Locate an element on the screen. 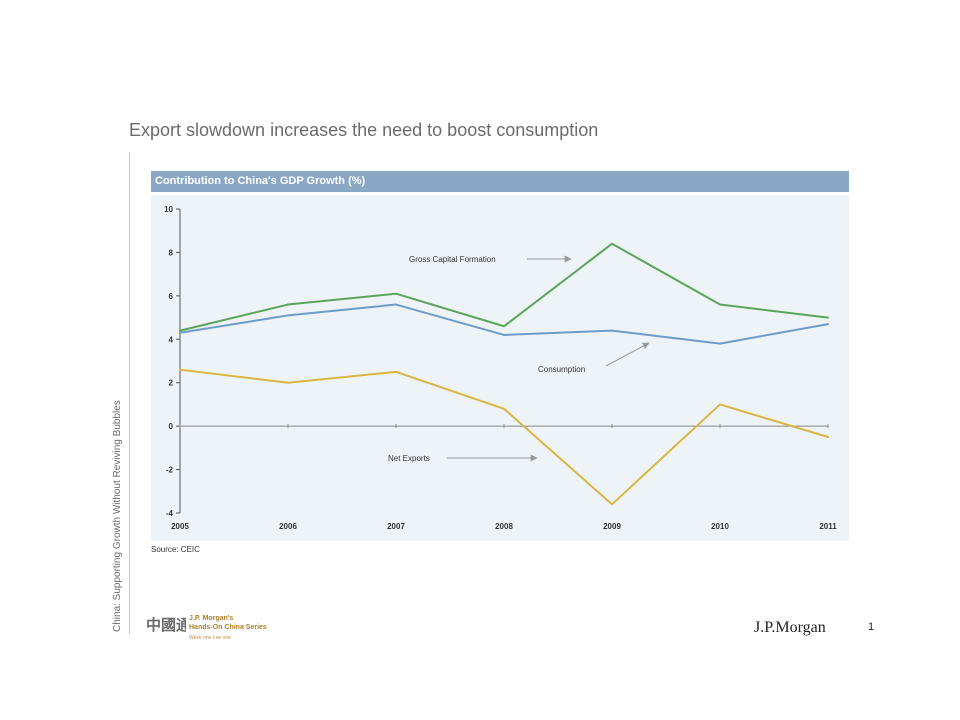 Image resolution: width=960 pixels, height=720 pixels. label-net-exports: Net Exports is located at coordinates (409, 458).